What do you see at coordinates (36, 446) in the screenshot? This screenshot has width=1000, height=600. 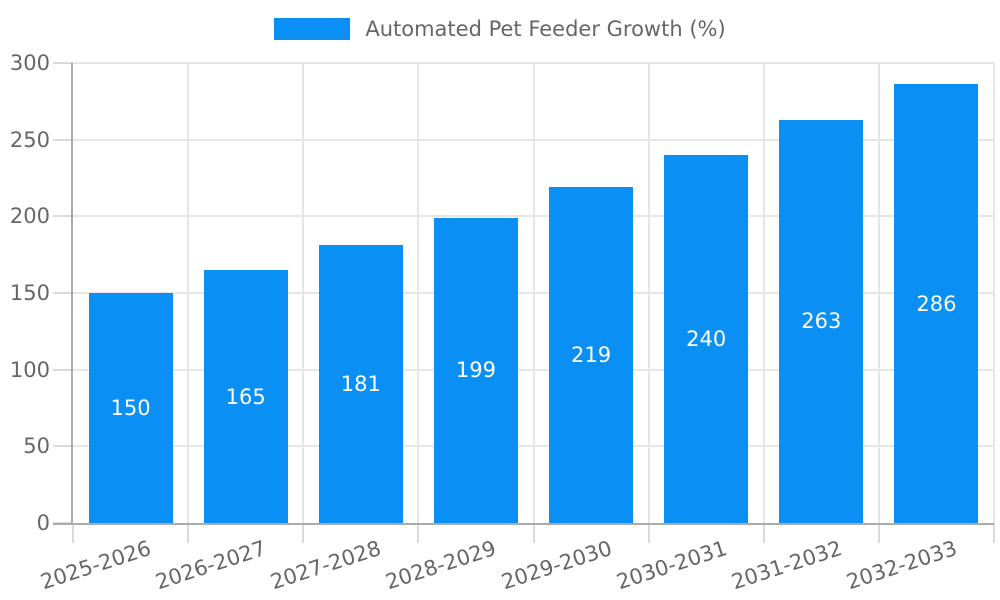 I see `y-axis-label: 50` at bounding box center [36, 446].